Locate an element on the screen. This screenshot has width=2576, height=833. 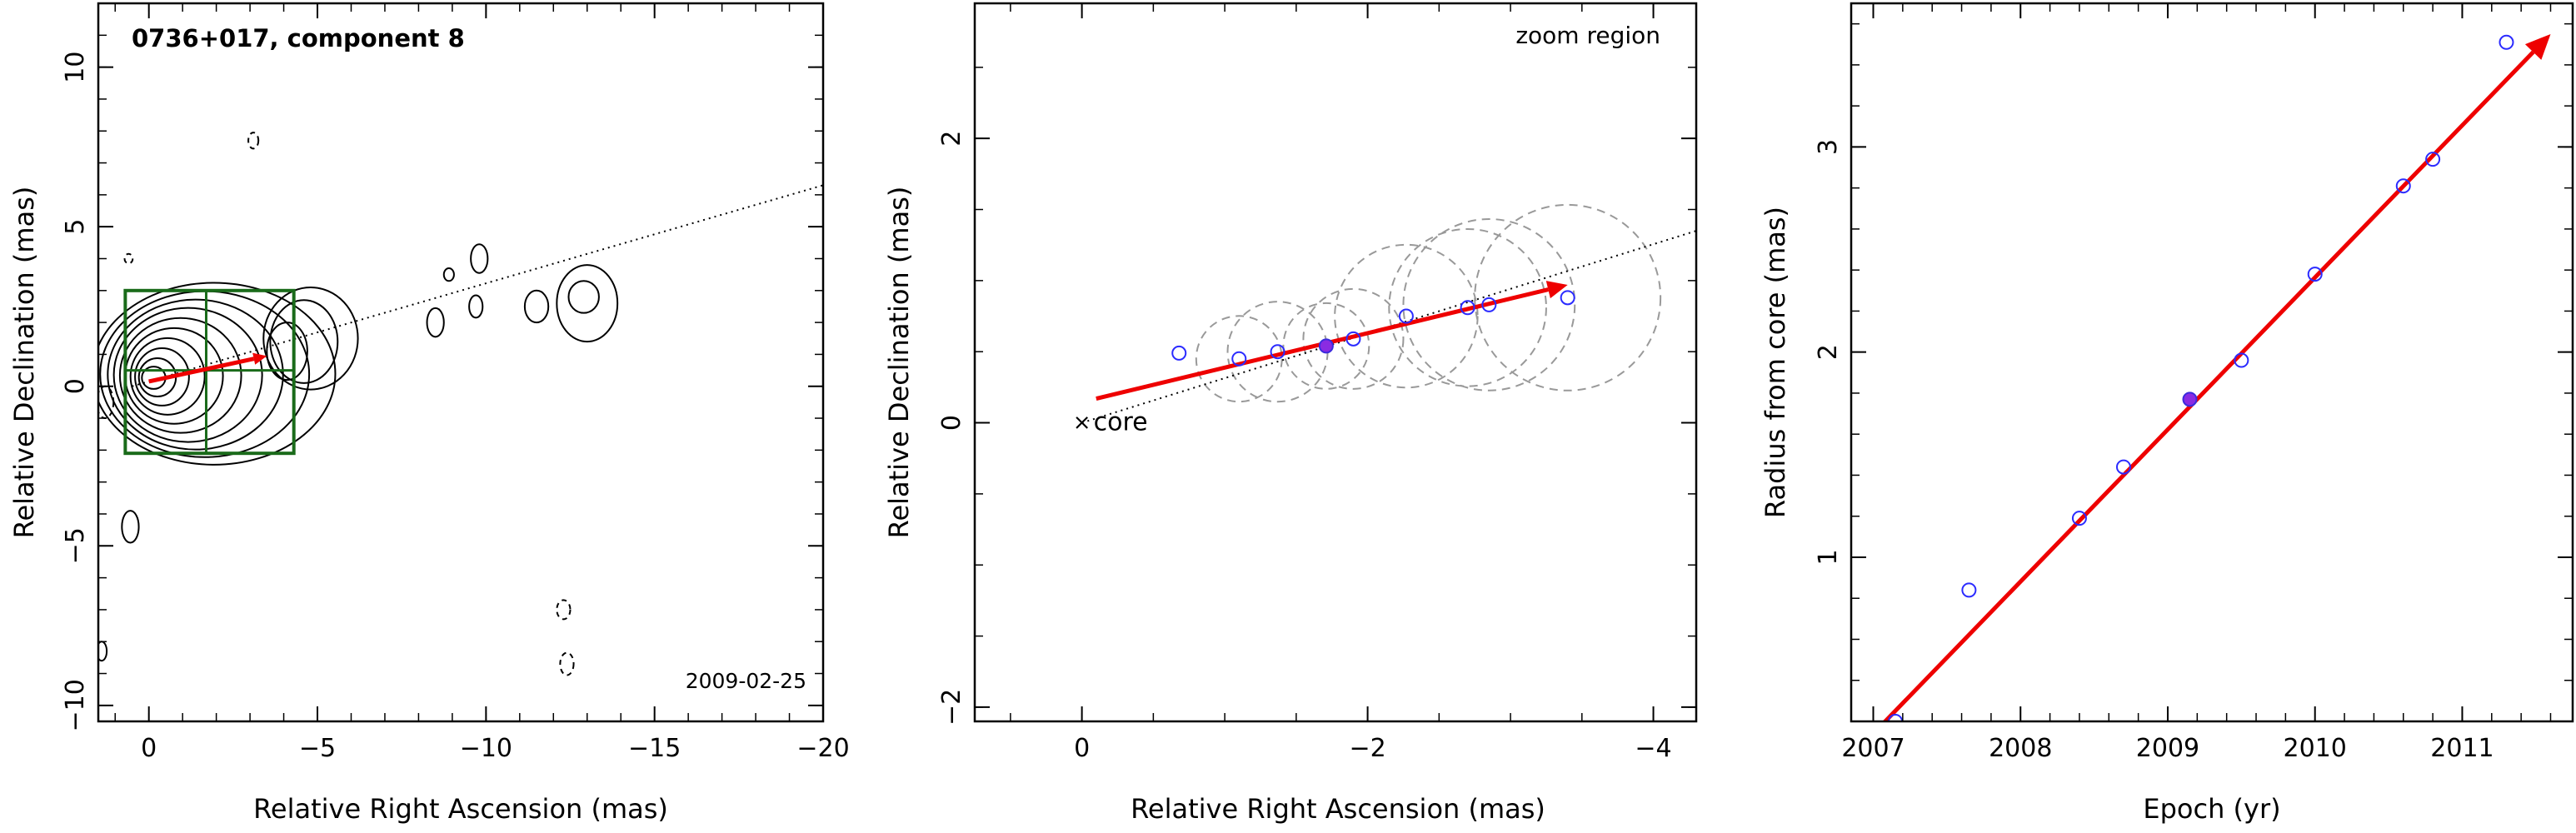
contour-map-x-tick-label: −15 is located at coordinates (654, 748).